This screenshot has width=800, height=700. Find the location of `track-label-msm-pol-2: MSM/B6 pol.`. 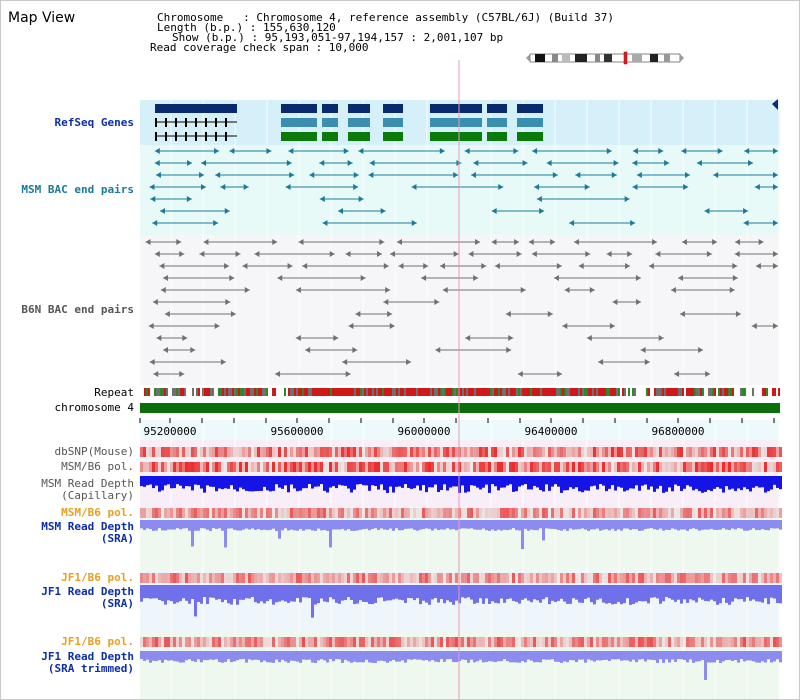

track-label-msm-pol-2: MSM/B6 pol. is located at coordinates (97, 512).